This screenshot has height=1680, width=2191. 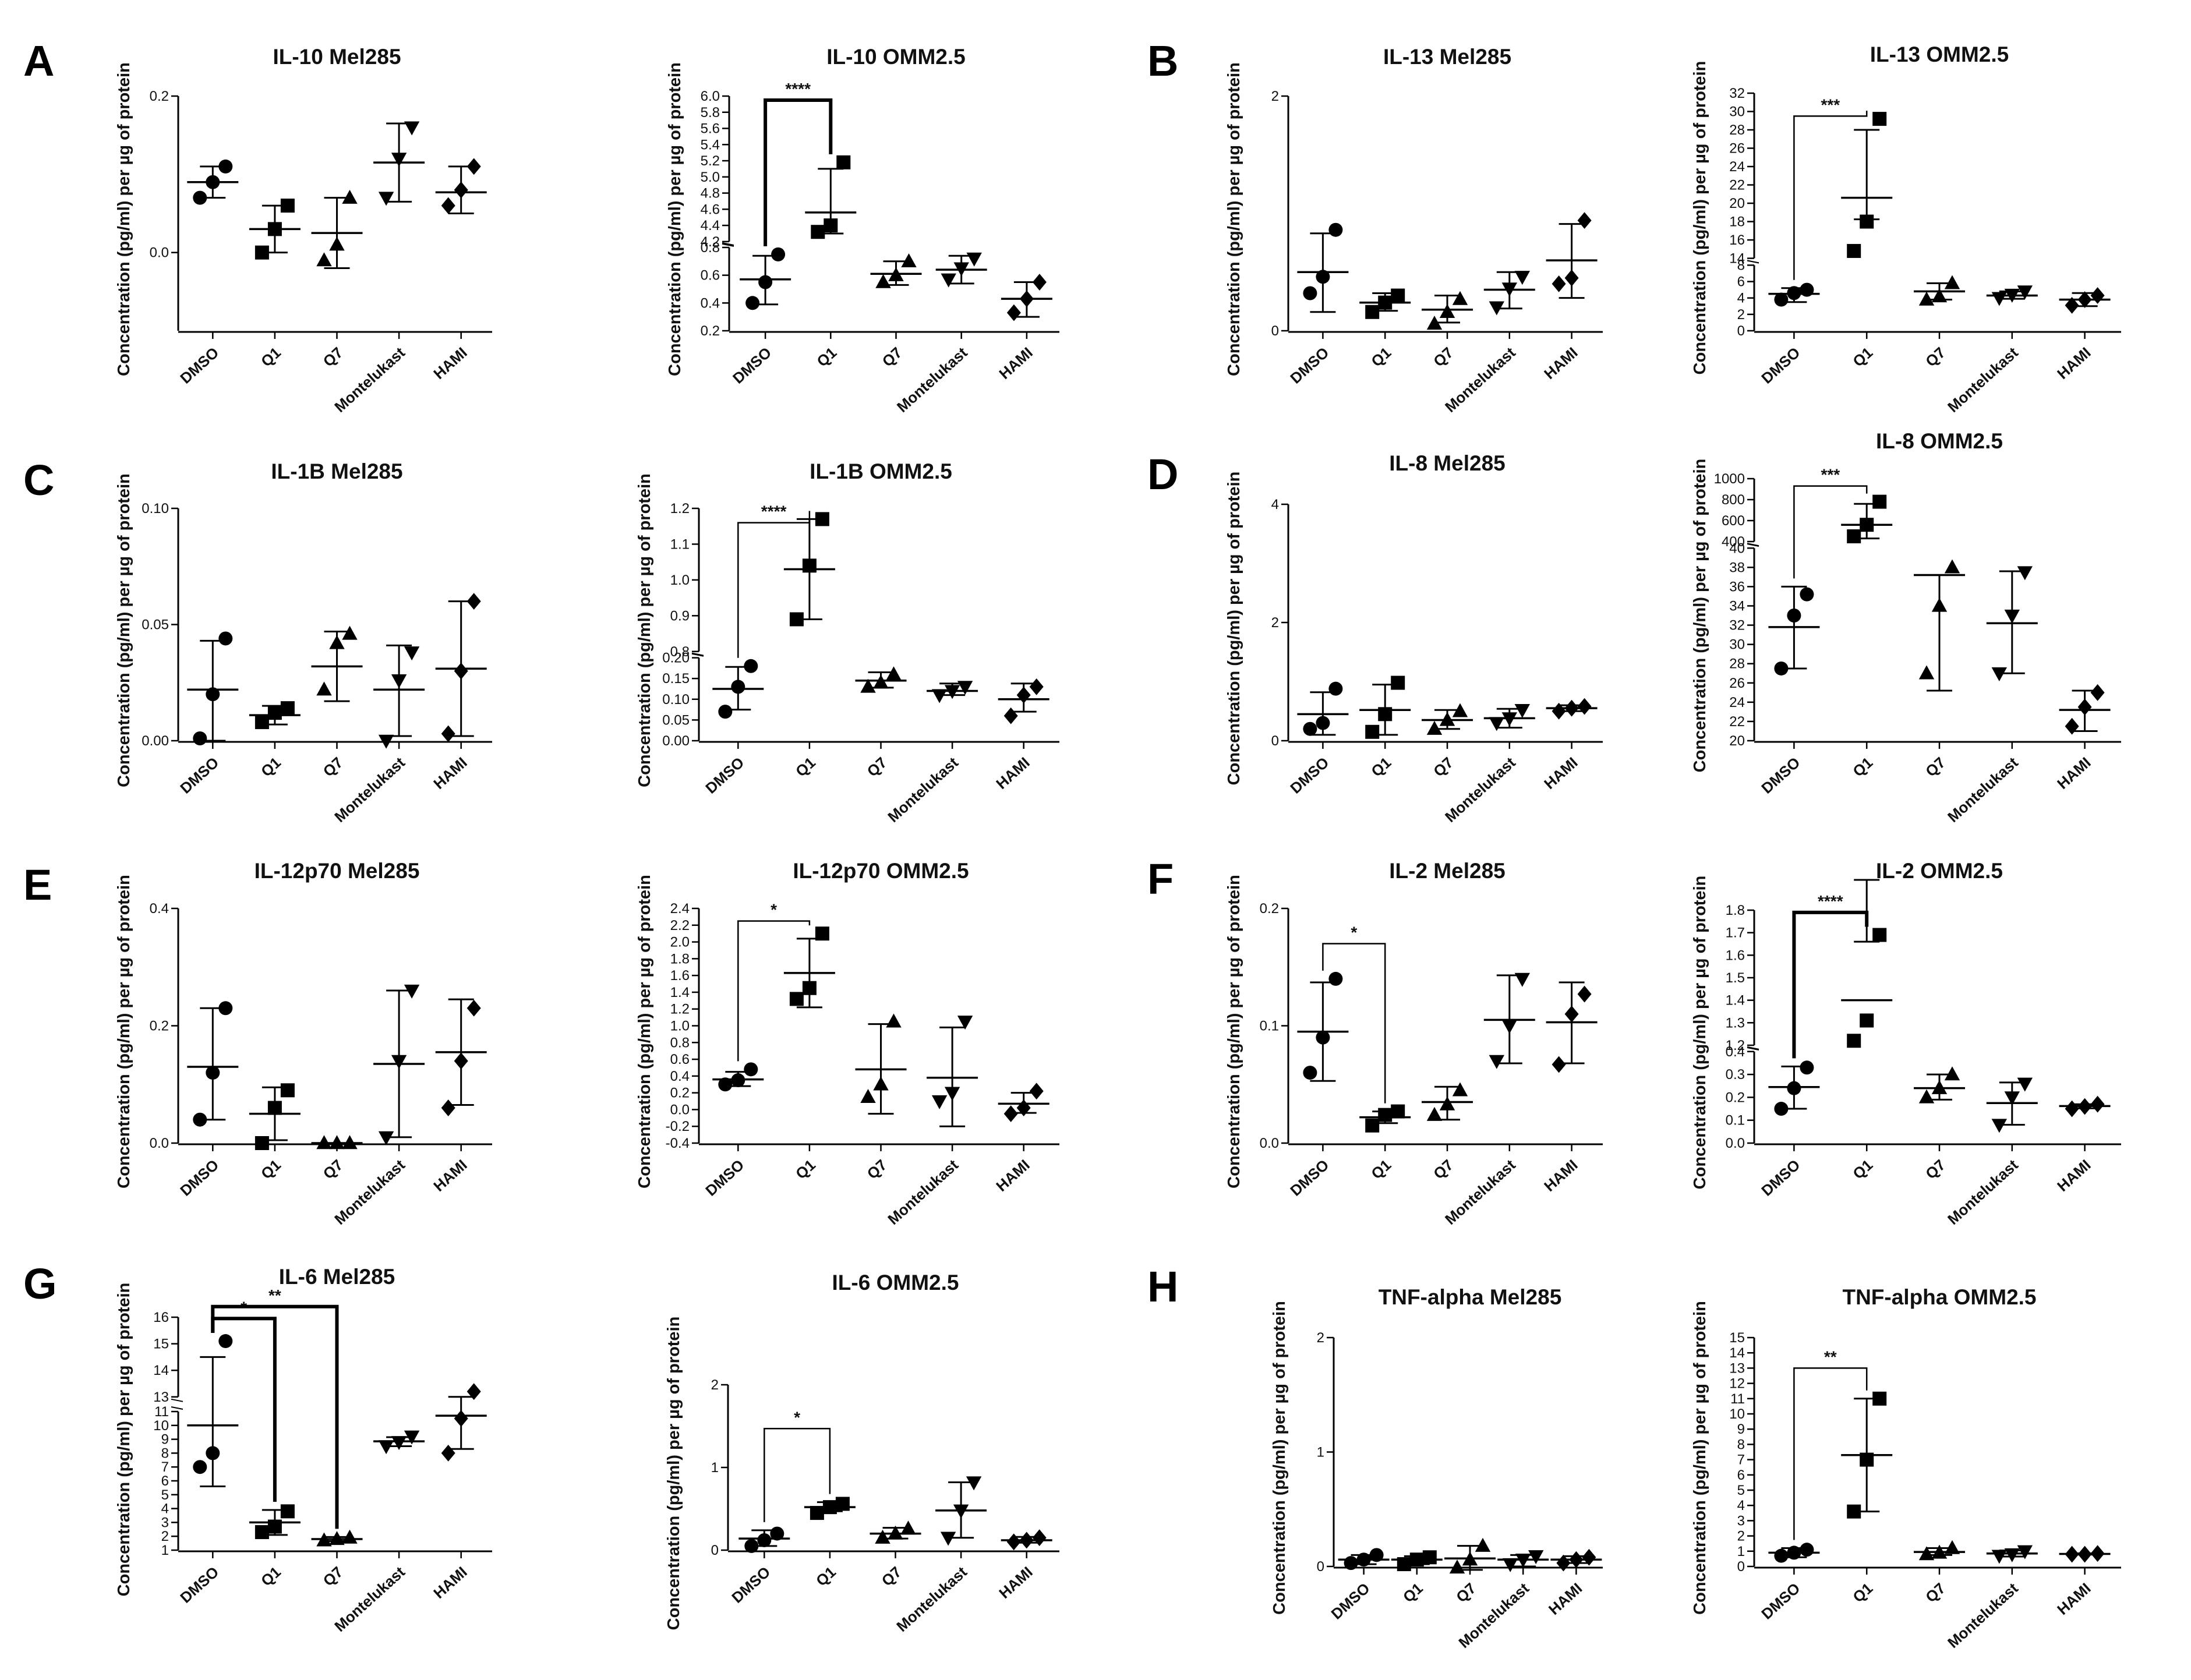 I want to click on y-tick-label: 16, so click(x=161, y=1317).